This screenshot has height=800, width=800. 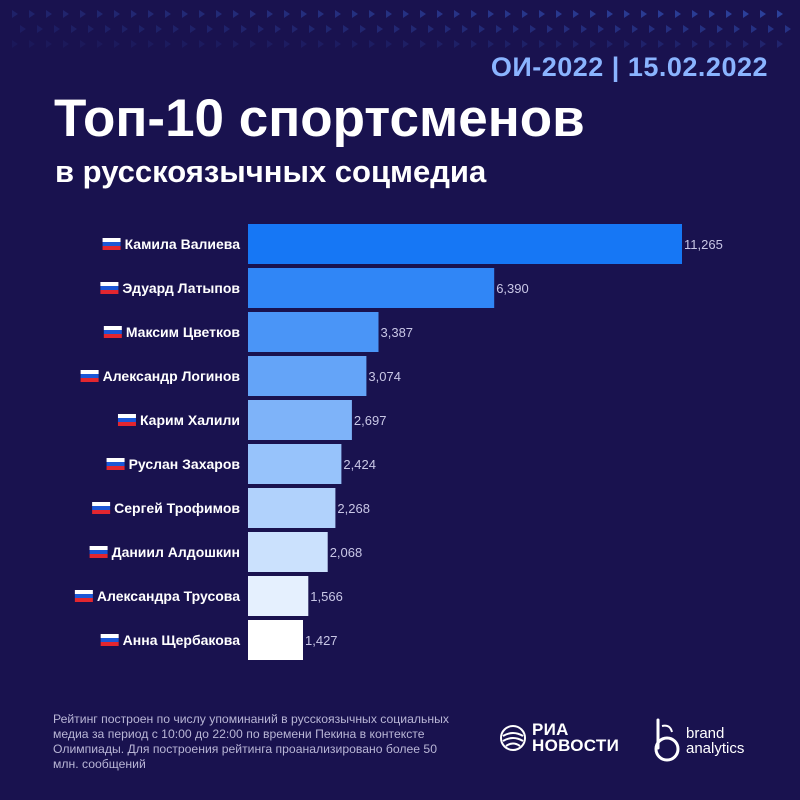 I want to click on value-label: 2,068, so click(x=346, y=552).